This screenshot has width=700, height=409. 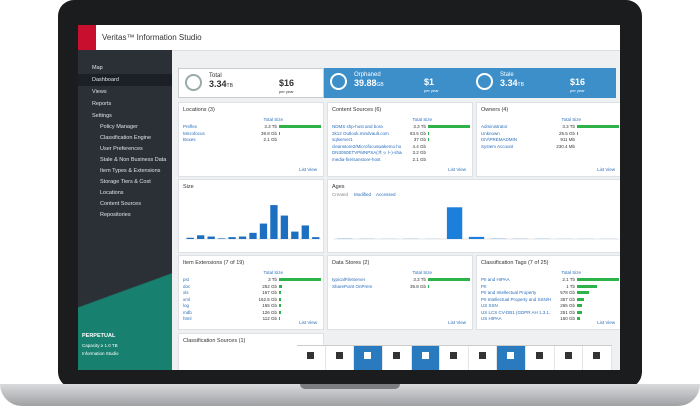 I want to click on row-name: pst, so click(x=186, y=279).